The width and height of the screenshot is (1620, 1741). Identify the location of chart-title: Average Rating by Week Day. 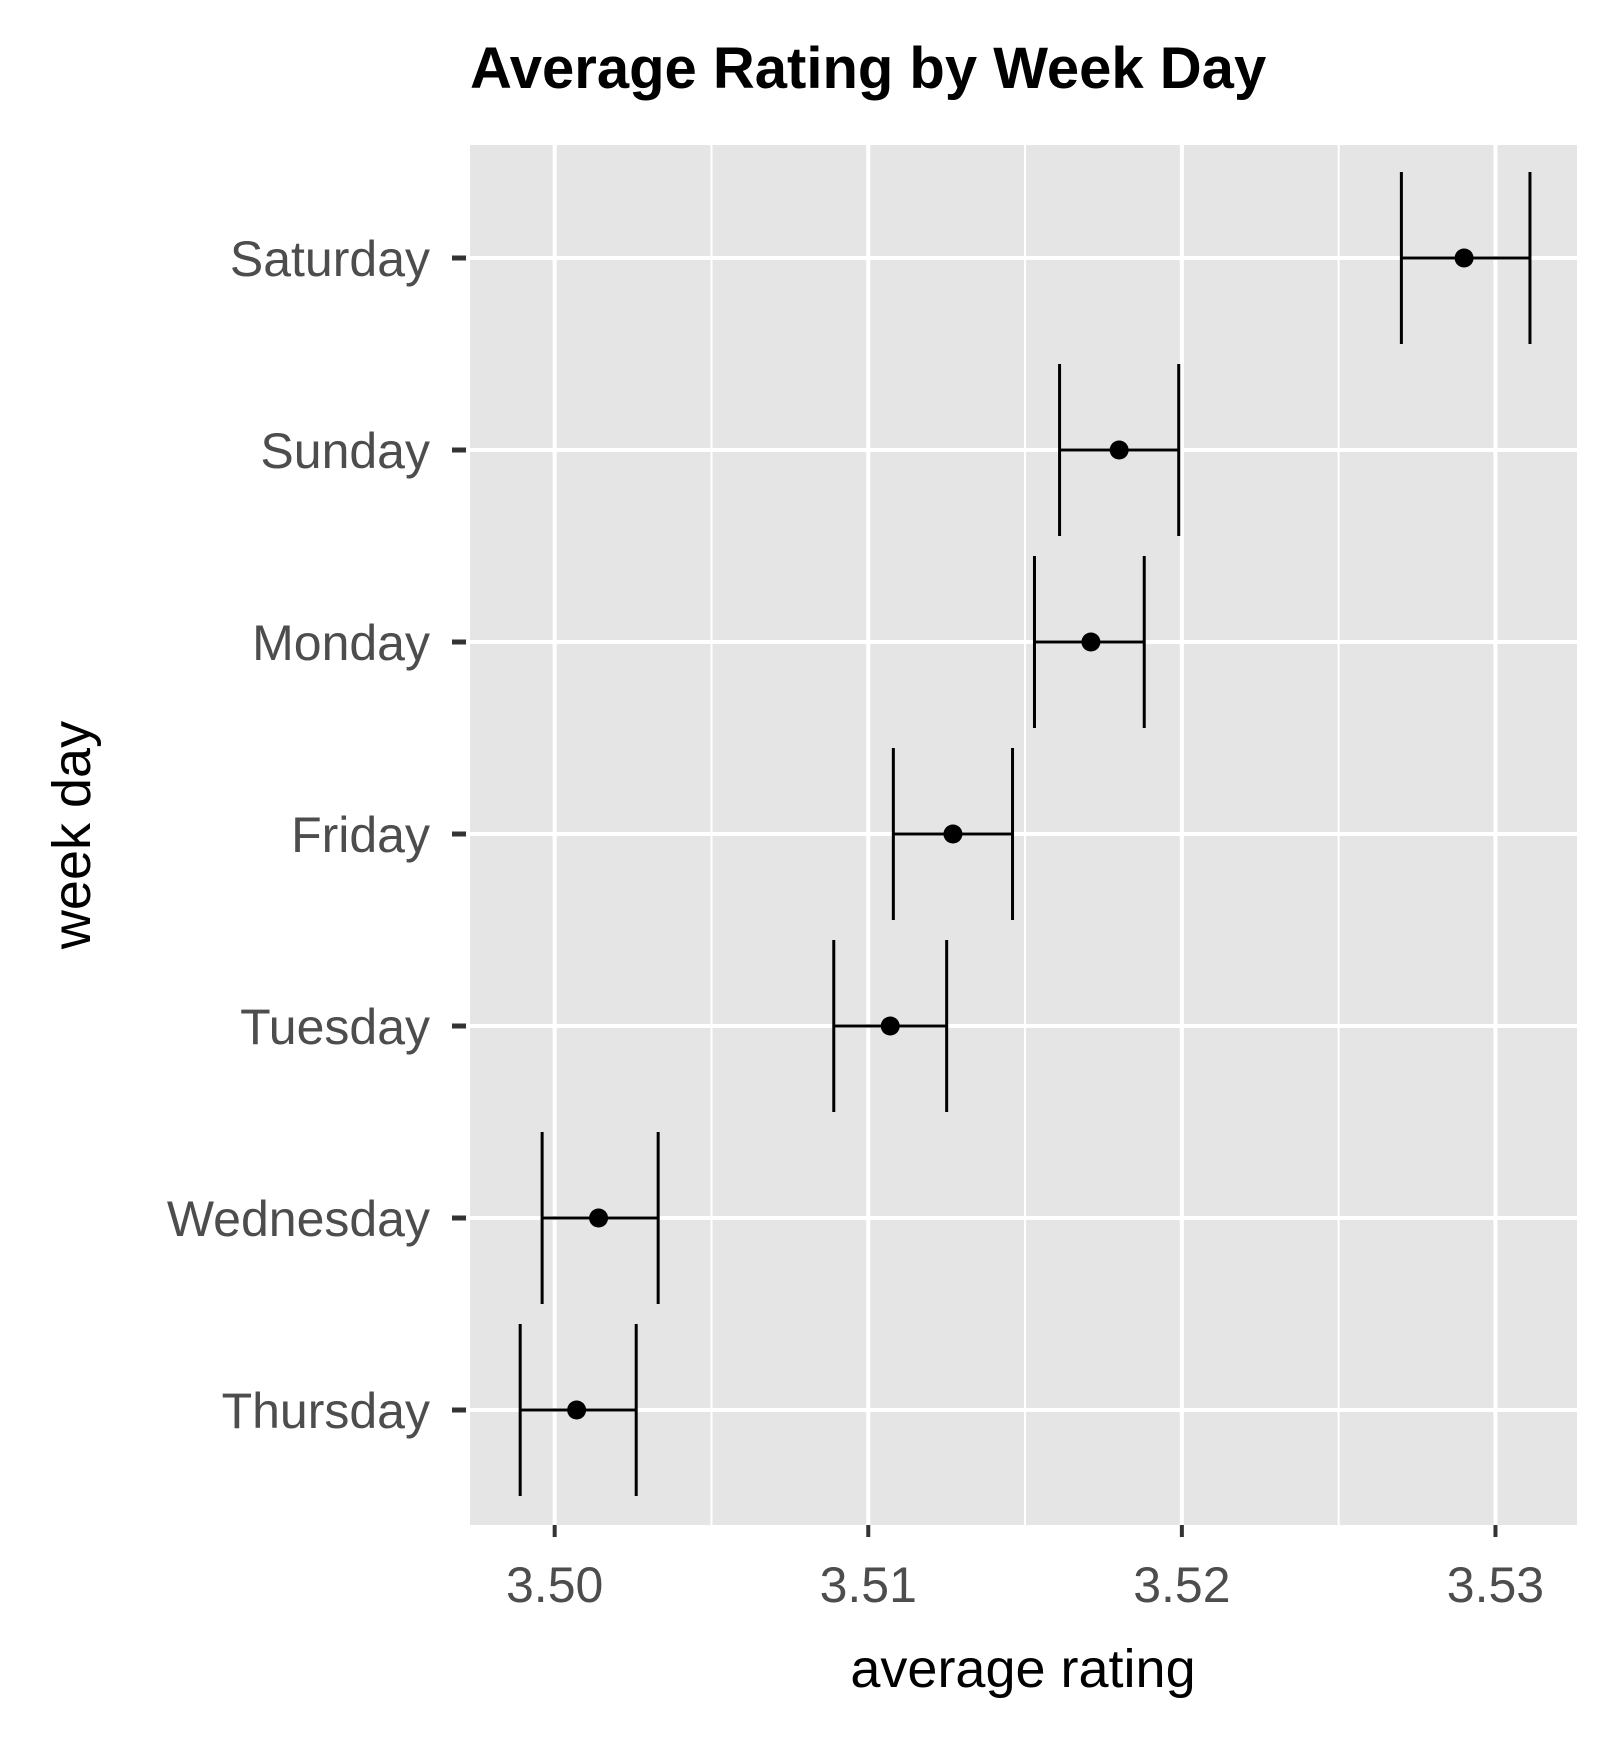
(868, 68).